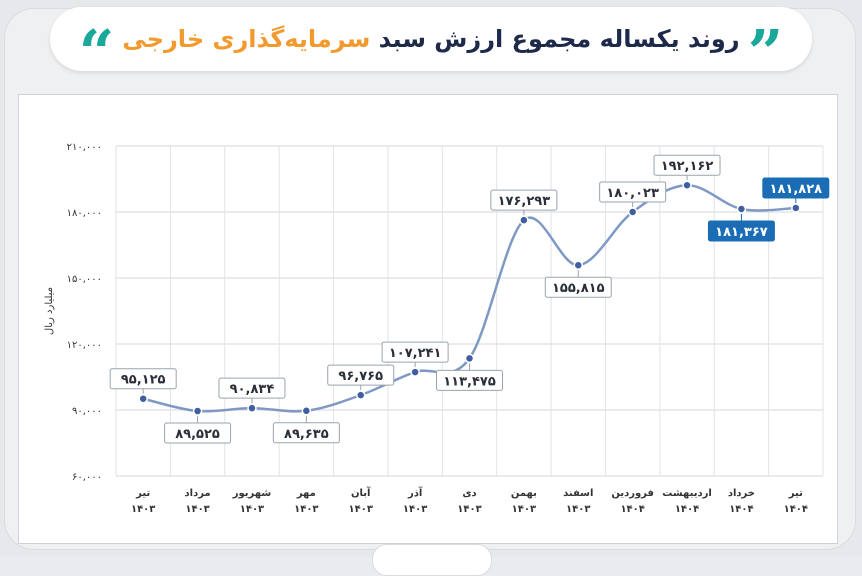  I want to click on x-tick-label: شهریور, so click(252, 493).